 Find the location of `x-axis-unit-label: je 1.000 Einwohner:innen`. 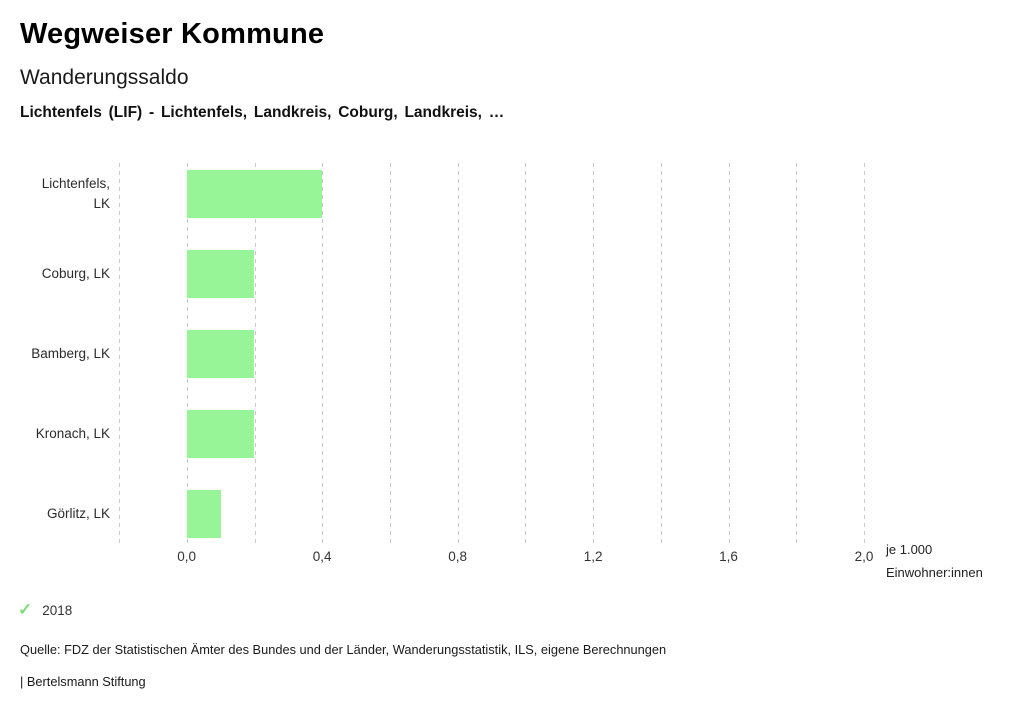

x-axis-unit-label: je 1.000 Einwohner:innen is located at coordinates (934, 561).